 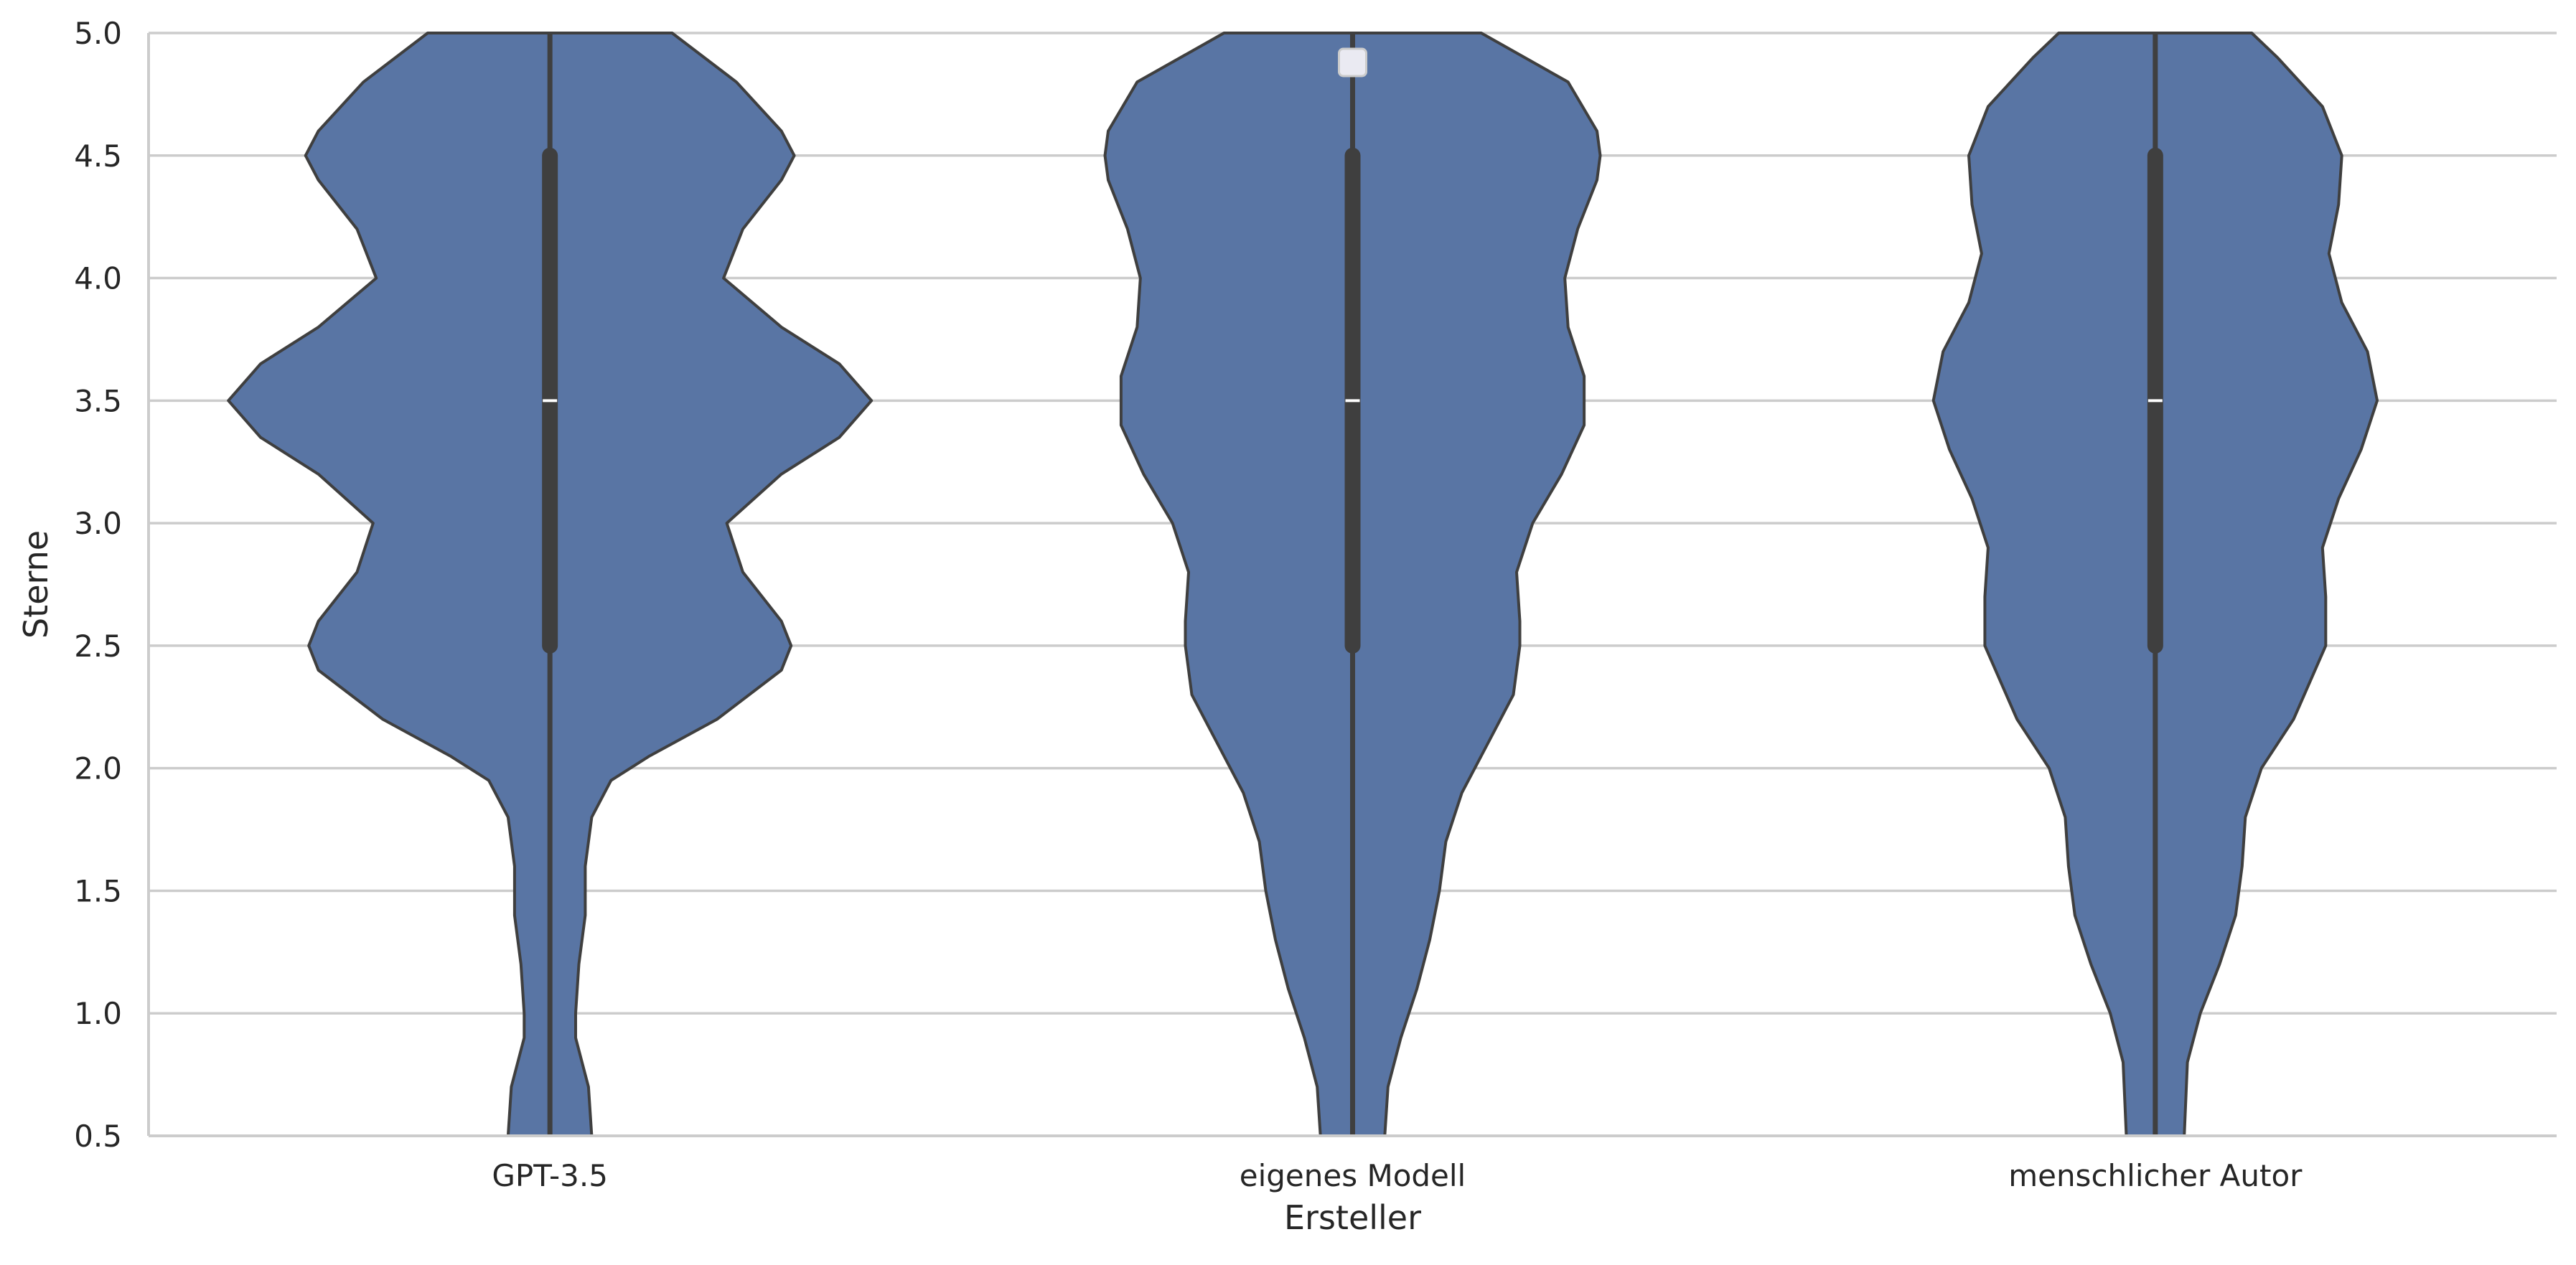 What do you see at coordinates (98, 33) in the screenshot?
I see `y-tick-label: 5.0` at bounding box center [98, 33].